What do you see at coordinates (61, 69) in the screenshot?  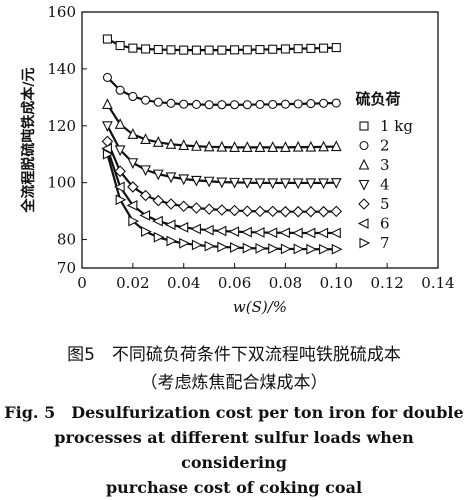 I see `y-tick-label: 140` at bounding box center [61, 69].